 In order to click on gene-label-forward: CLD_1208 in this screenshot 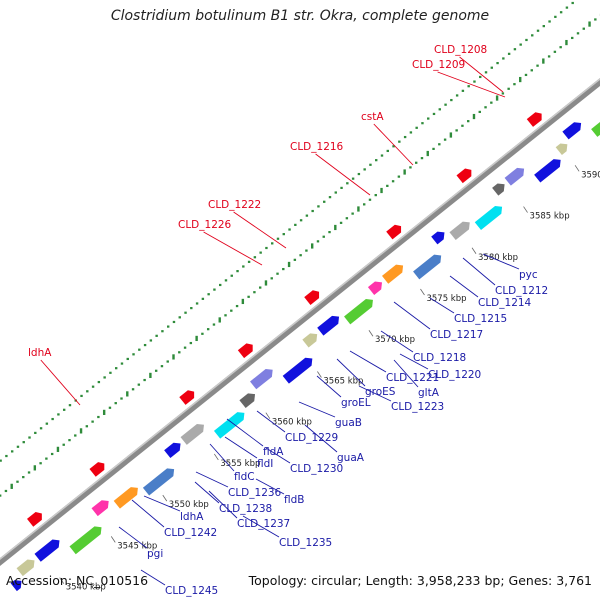, I will do `click(460, 50)`.